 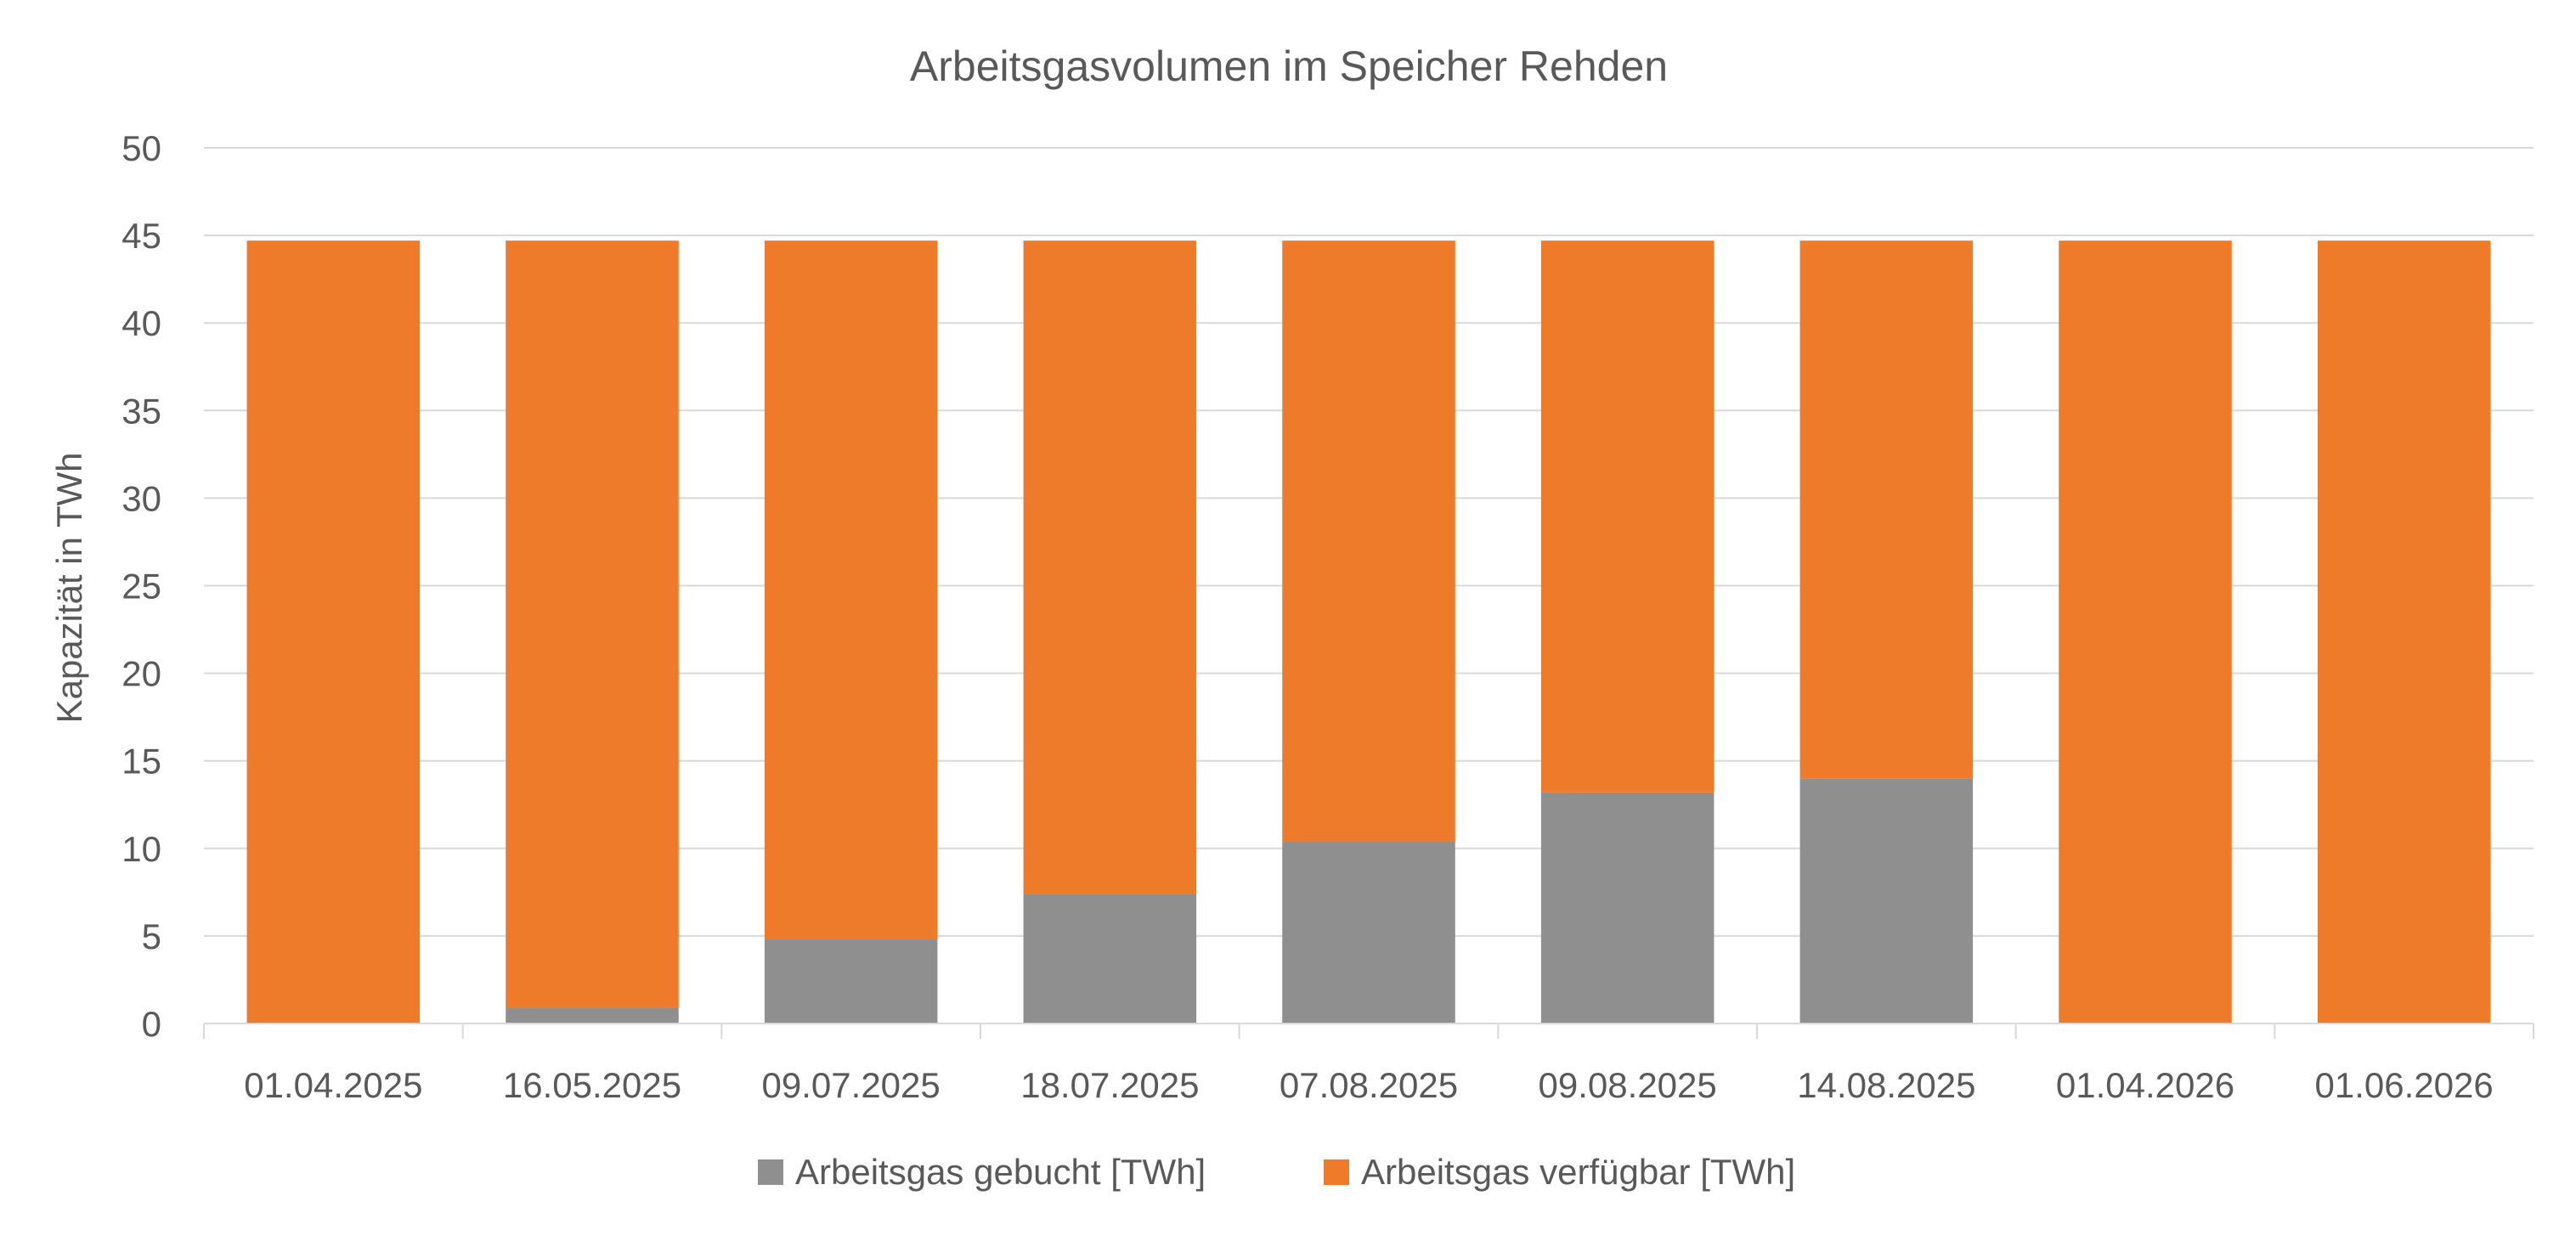 What do you see at coordinates (69, 587) in the screenshot?
I see `y-axis-label: Kapazität in TWh` at bounding box center [69, 587].